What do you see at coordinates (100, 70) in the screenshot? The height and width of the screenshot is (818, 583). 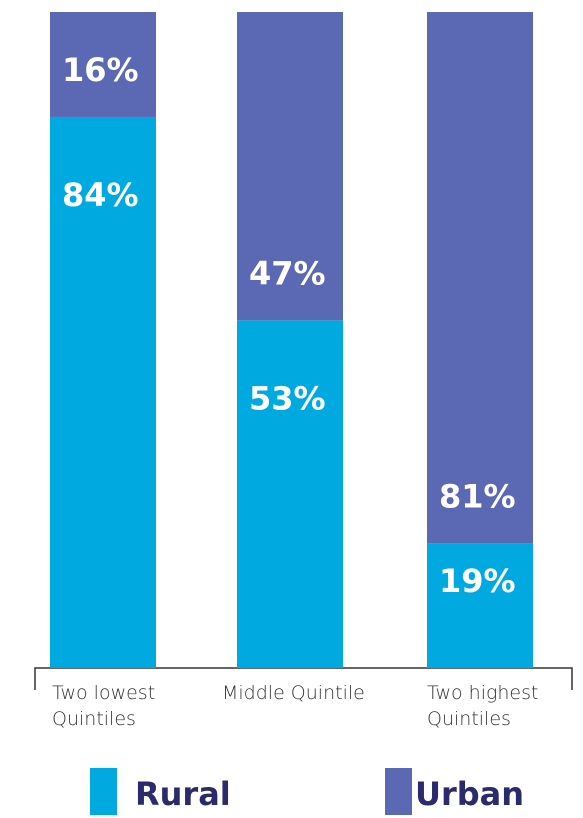 I see `value-label: 16%` at bounding box center [100, 70].